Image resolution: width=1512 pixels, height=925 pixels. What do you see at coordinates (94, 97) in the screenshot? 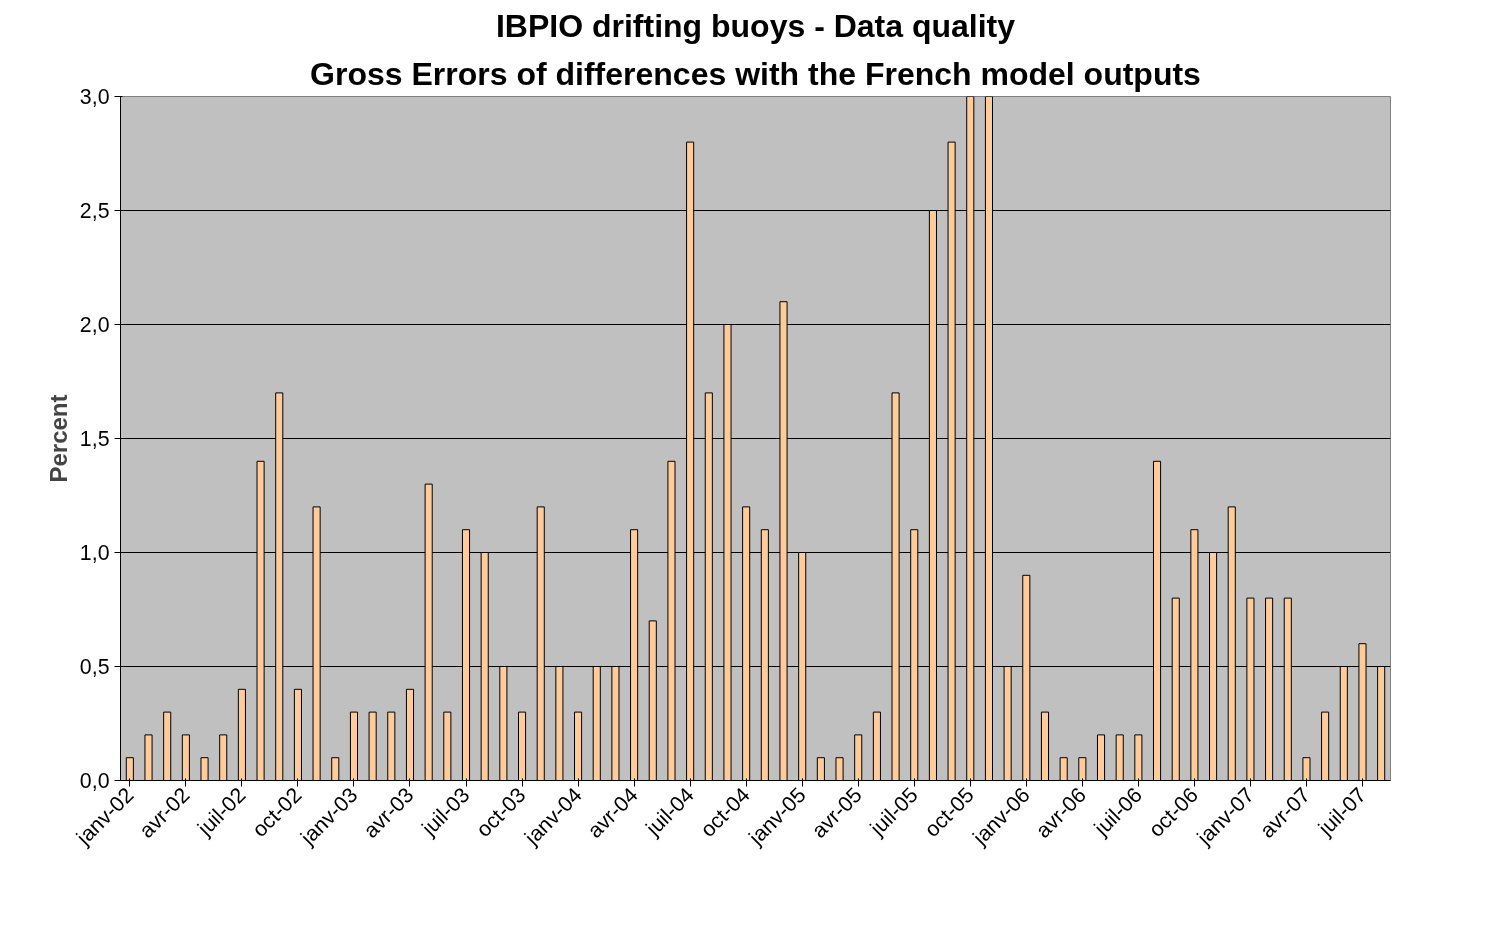
I see `y-tick-label: 3,0` at bounding box center [94, 97].